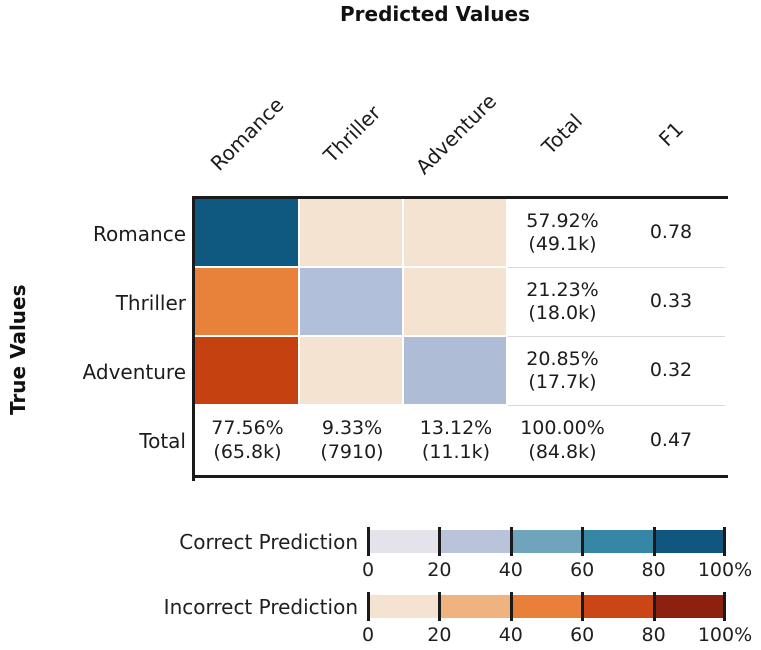  I want to click on matrix-border-left, so click(193, 338).